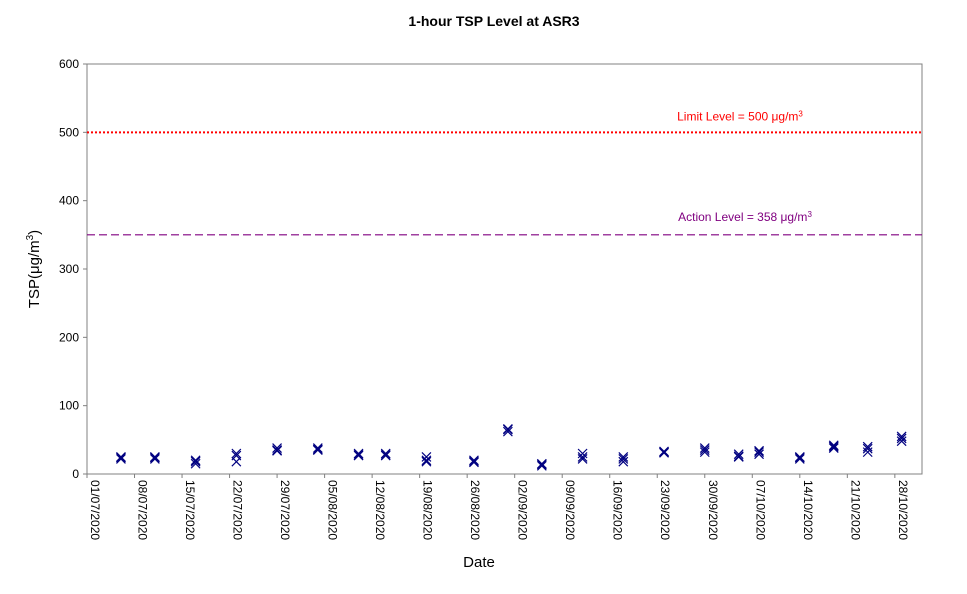 This screenshot has width=967, height=594. What do you see at coordinates (809, 214) in the screenshot?
I see `action-level-label-sup: 3` at bounding box center [809, 214].